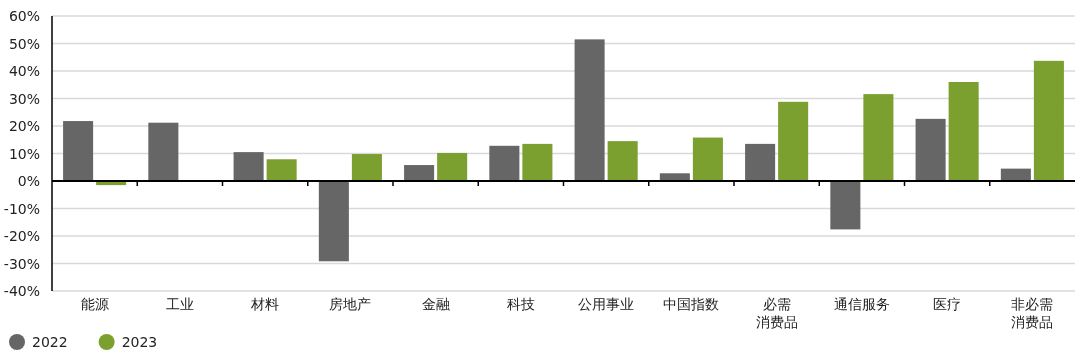 Image resolution: width=1080 pixels, height=363 pixels. What do you see at coordinates (139, 342) in the screenshot?
I see `legend-label: 2023` at bounding box center [139, 342].